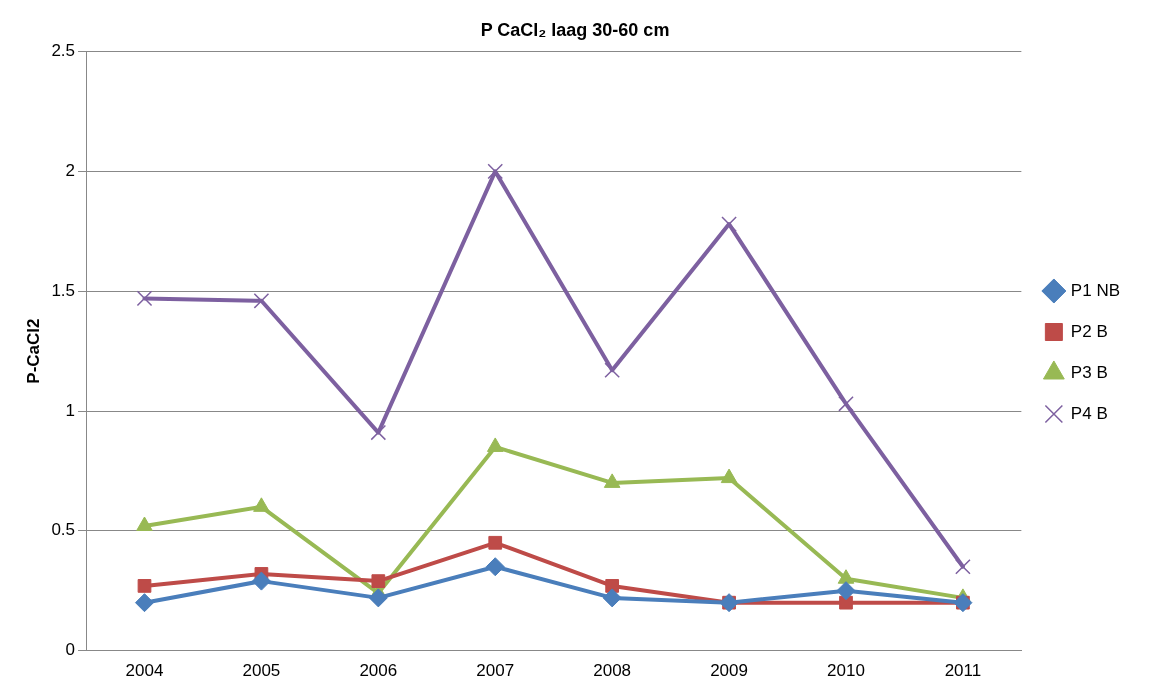  What do you see at coordinates (495, 671) in the screenshot?
I see `x-tick-label: 2007` at bounding box center [495, 671].